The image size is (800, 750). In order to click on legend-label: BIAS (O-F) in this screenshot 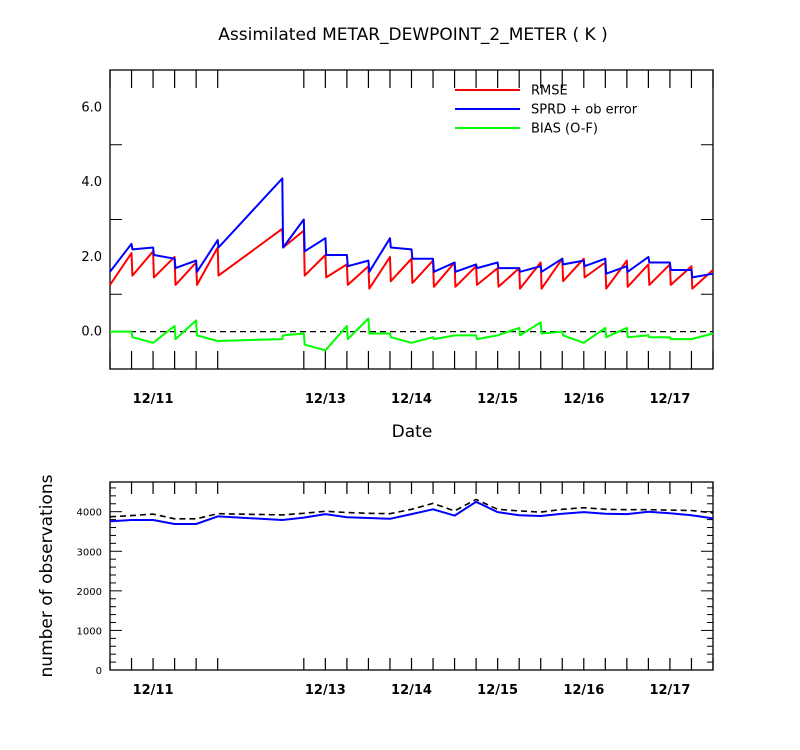, I will do `click(564, 129)`.